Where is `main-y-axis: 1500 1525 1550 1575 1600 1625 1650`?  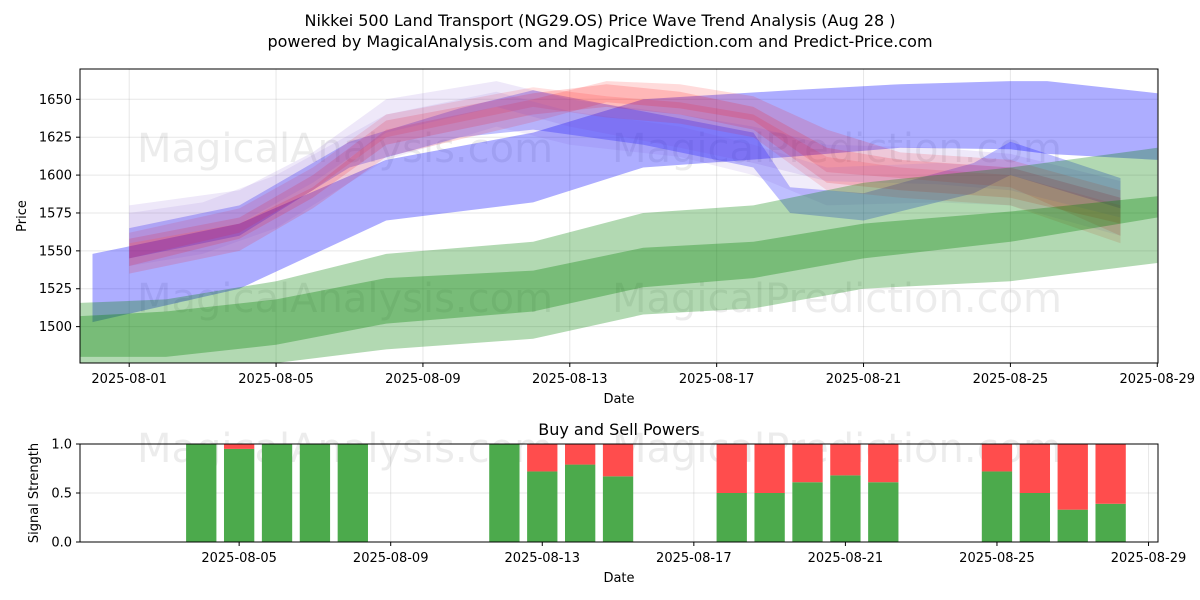
main-y-axis: 1500 1525 1550 1575 1600 1625 1650 is located at coordinates (59, 214).